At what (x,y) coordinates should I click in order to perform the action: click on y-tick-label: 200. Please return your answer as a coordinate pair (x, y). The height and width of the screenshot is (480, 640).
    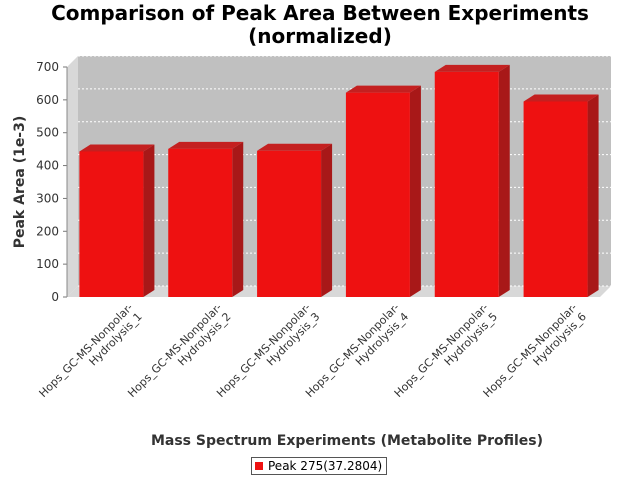
    Looking at the image, I should click on (47, 231).